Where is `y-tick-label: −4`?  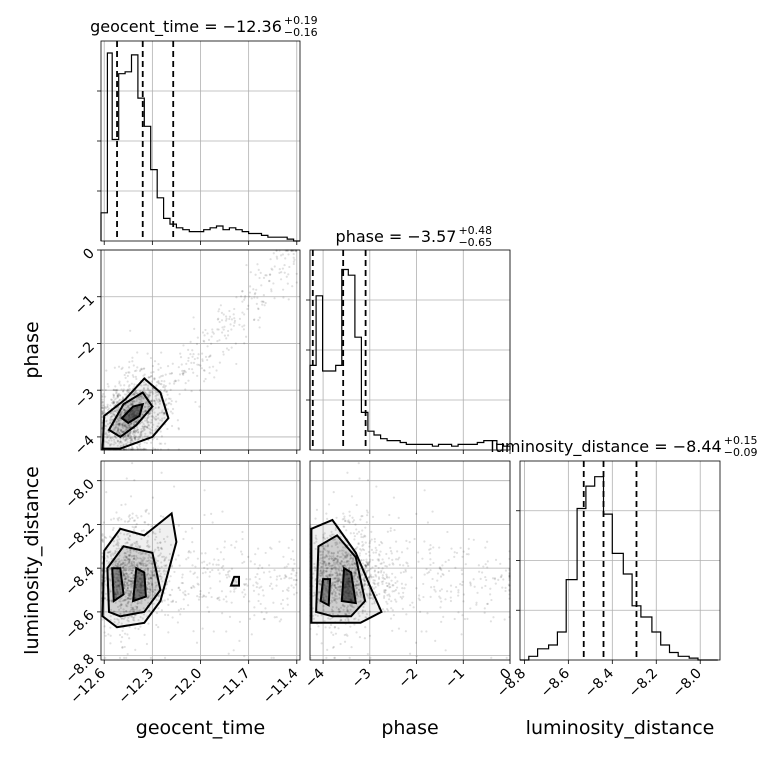 y-tick-label: −4 is located at coordinates (85, 445).